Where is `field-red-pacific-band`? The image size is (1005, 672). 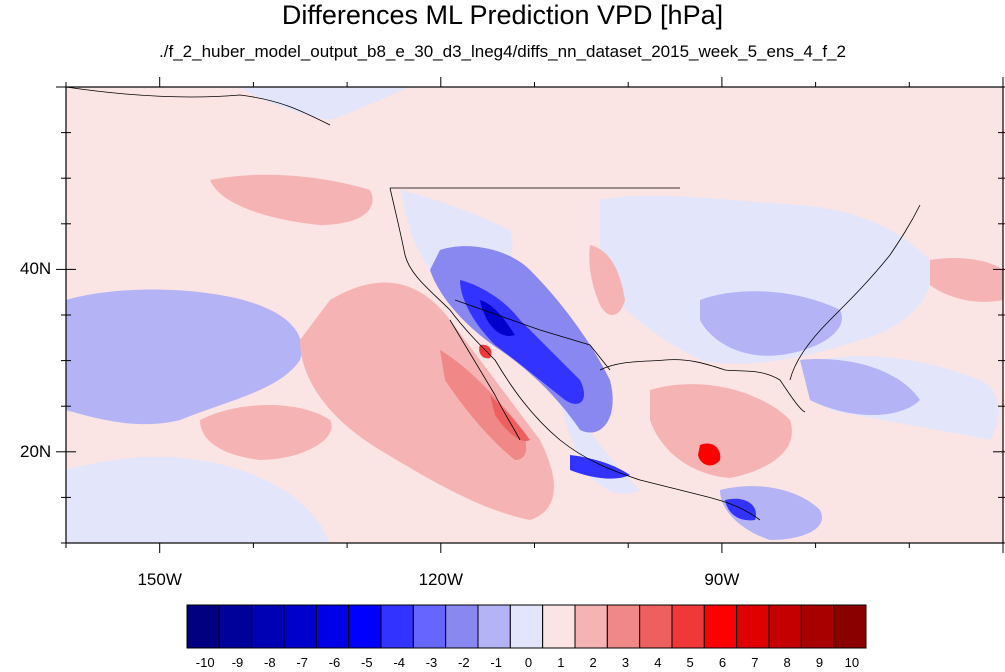
field-red-pacific-band is located at coordinates (266, 432).